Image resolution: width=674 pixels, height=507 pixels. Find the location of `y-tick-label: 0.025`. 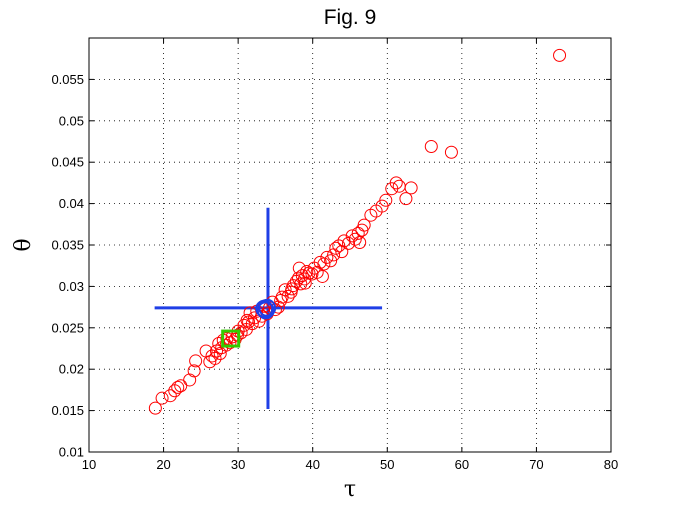

y-tick-label: 0.025 is located at coordinates (67, 327).